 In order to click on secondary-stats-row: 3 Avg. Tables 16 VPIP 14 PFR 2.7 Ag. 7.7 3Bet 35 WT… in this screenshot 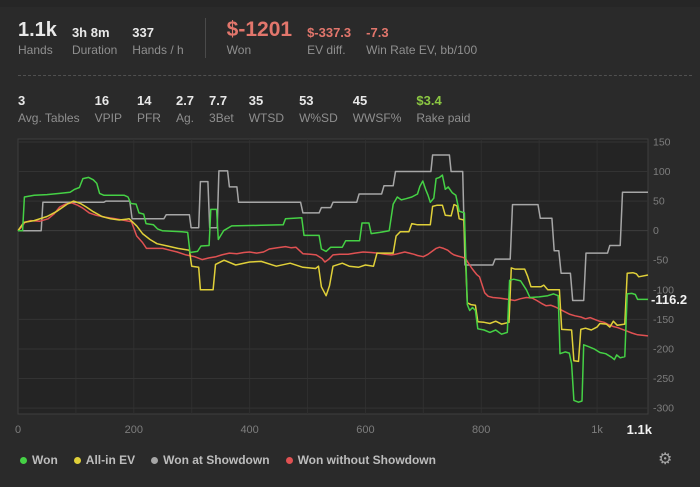, I will do `click(357, 107)`.